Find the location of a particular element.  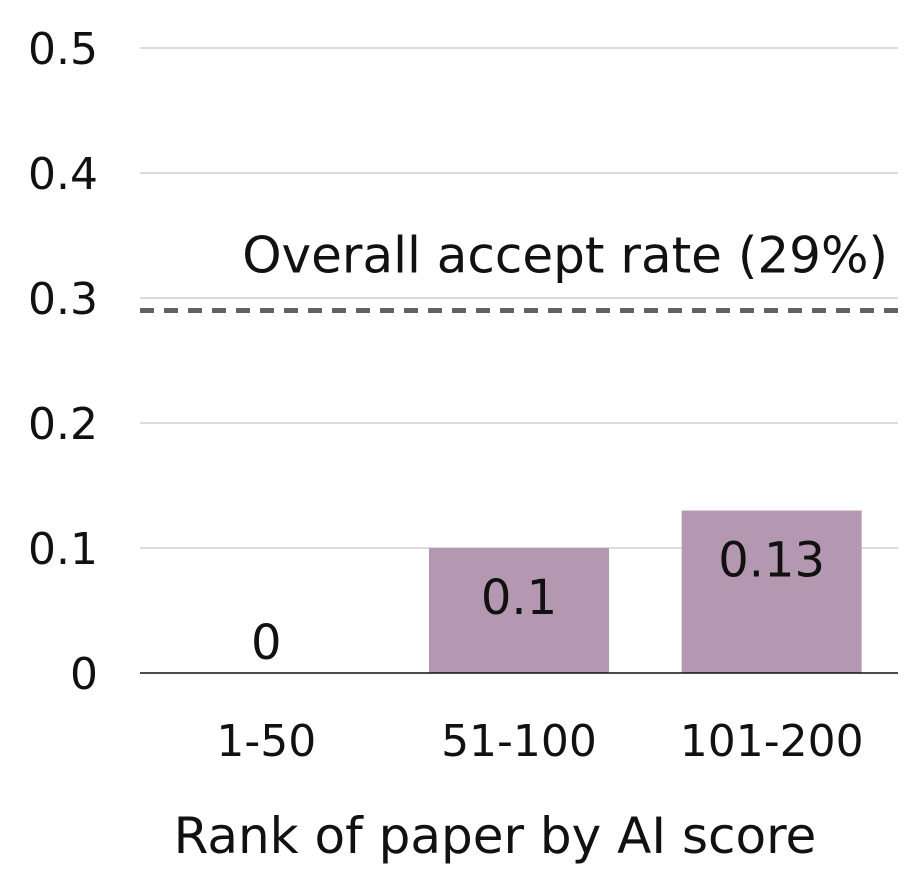

y-tick-label: 0.1 is located at coordinates (63, 549).